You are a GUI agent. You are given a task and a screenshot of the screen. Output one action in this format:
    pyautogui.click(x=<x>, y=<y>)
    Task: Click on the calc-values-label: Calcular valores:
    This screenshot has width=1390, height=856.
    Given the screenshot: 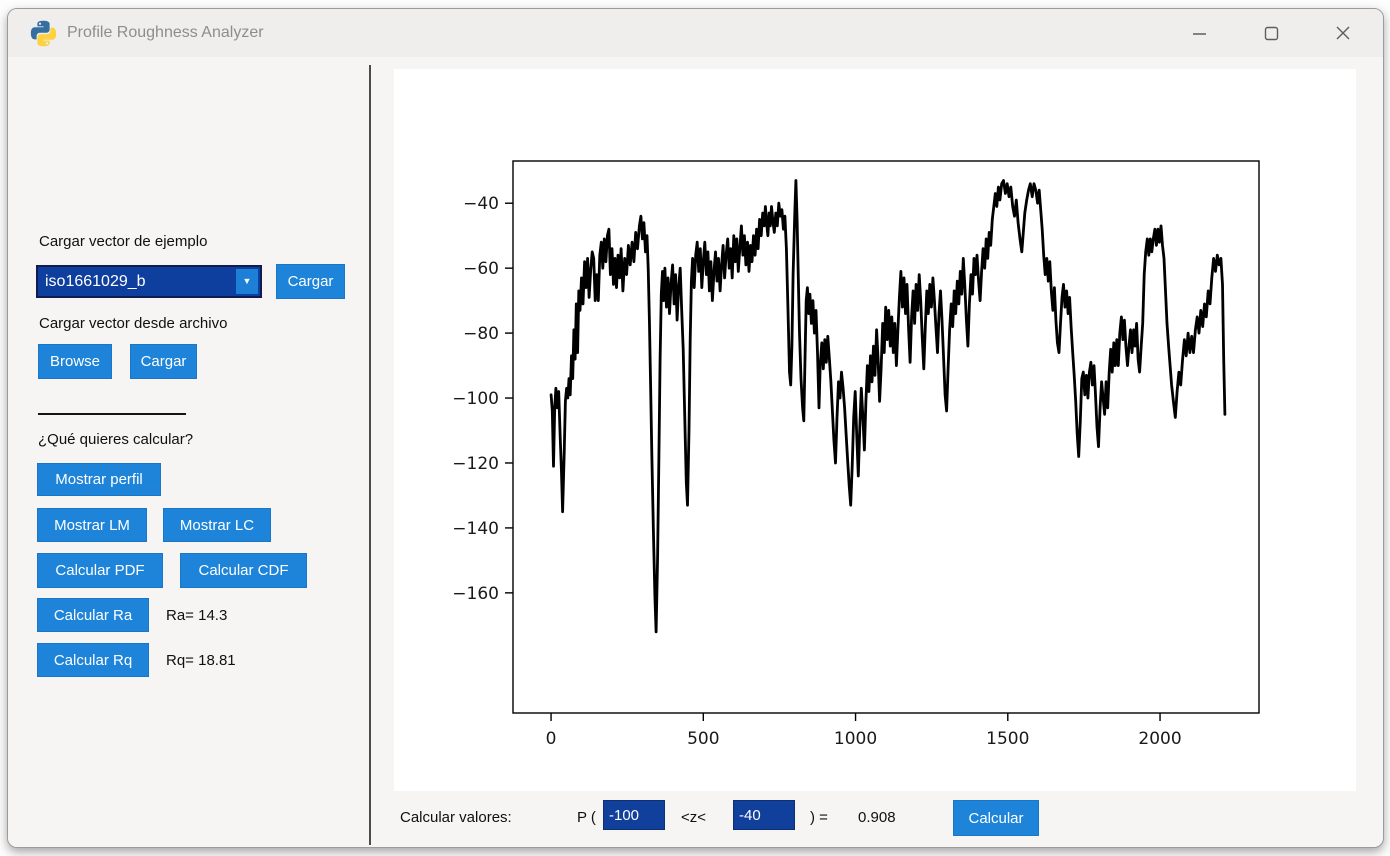 What is the action you would take?
    pyautogui.click(x=456, y=817)
    